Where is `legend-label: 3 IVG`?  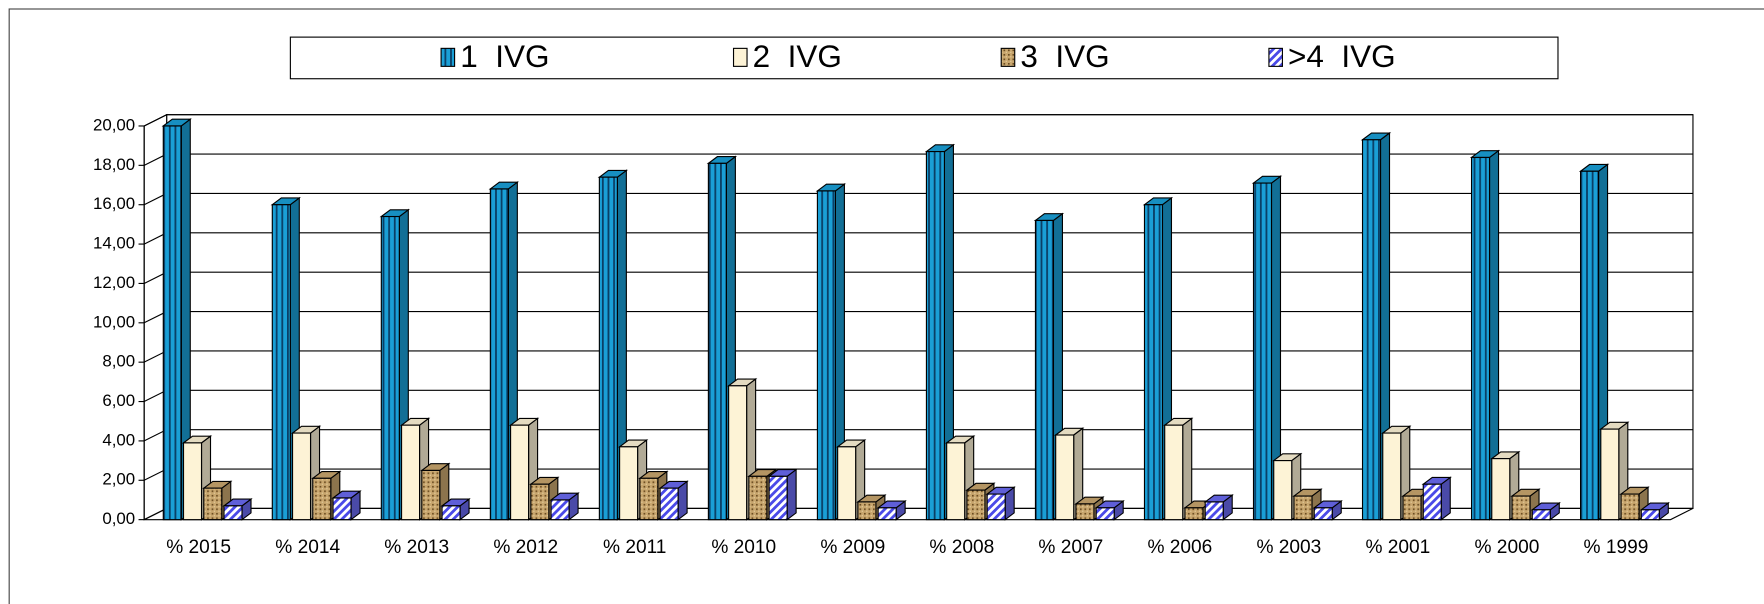
legend-label: 3 IVG is located at coordinates (1064, 56).